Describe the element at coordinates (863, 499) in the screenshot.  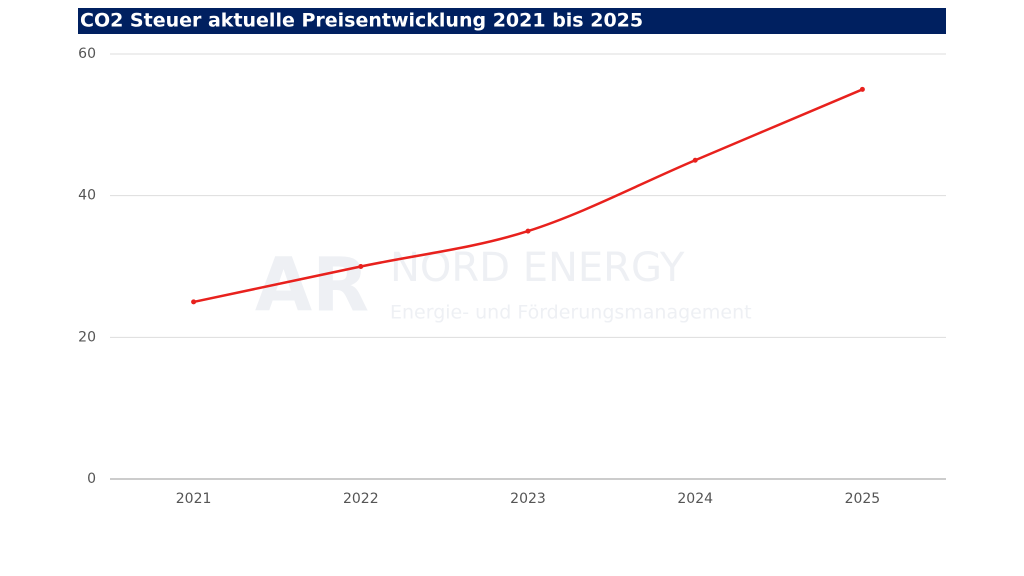
I see `x-tick-label: 2025` at that location.